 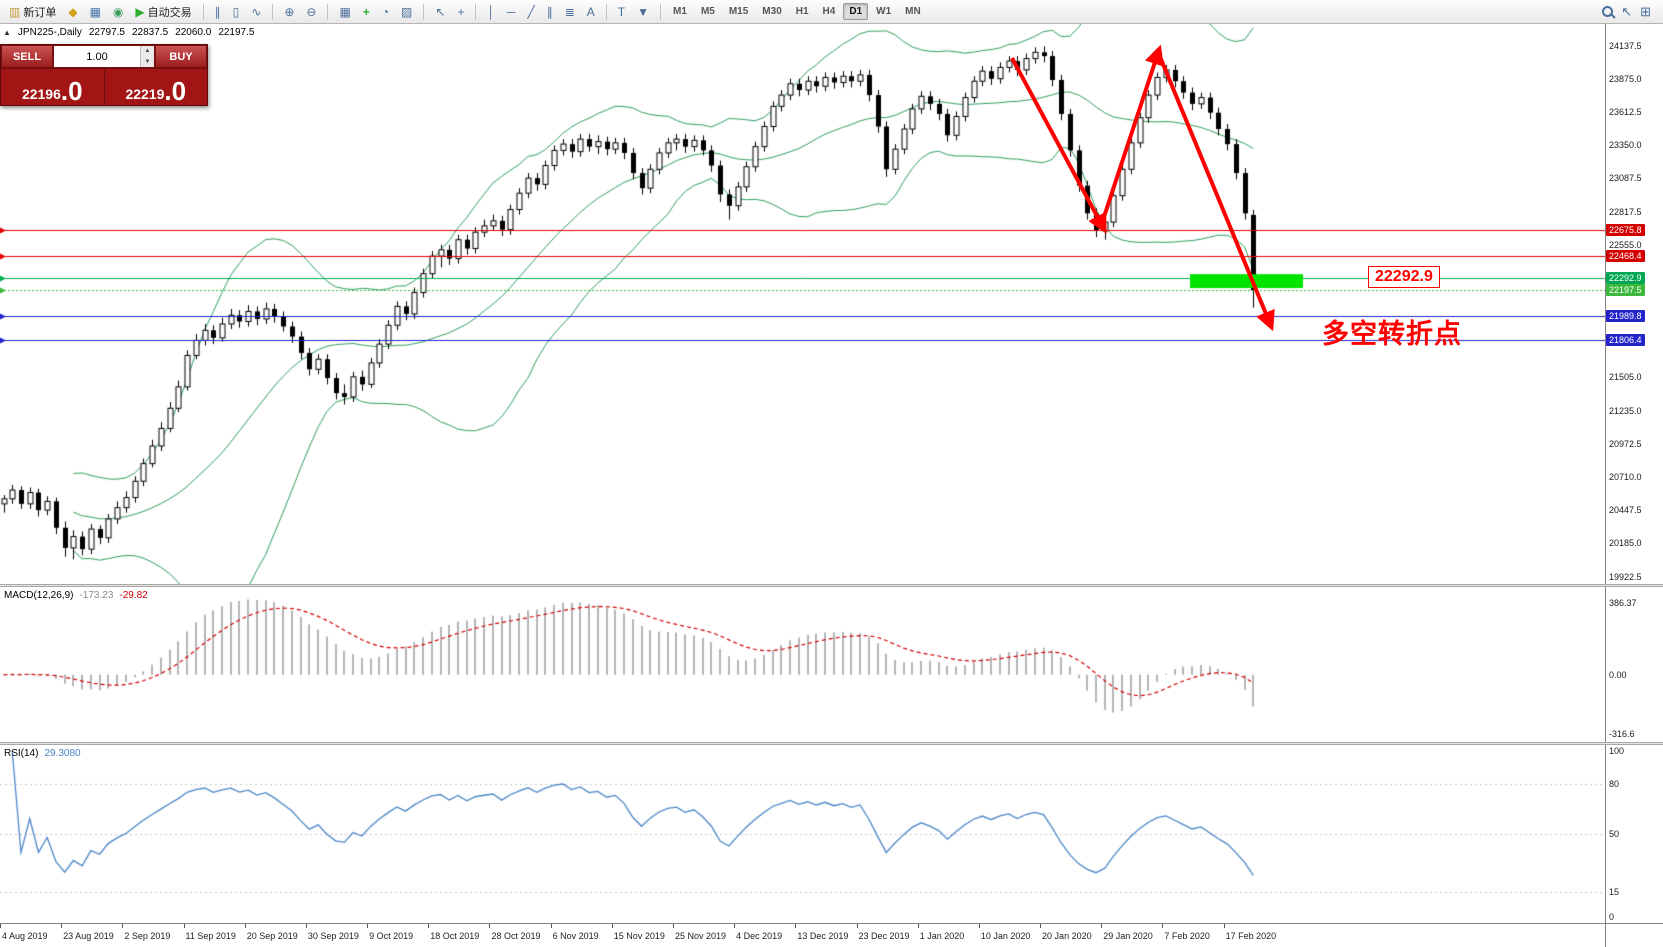 I want to click on zoom-out-icon: ⊖, so click(x=311, y=11).